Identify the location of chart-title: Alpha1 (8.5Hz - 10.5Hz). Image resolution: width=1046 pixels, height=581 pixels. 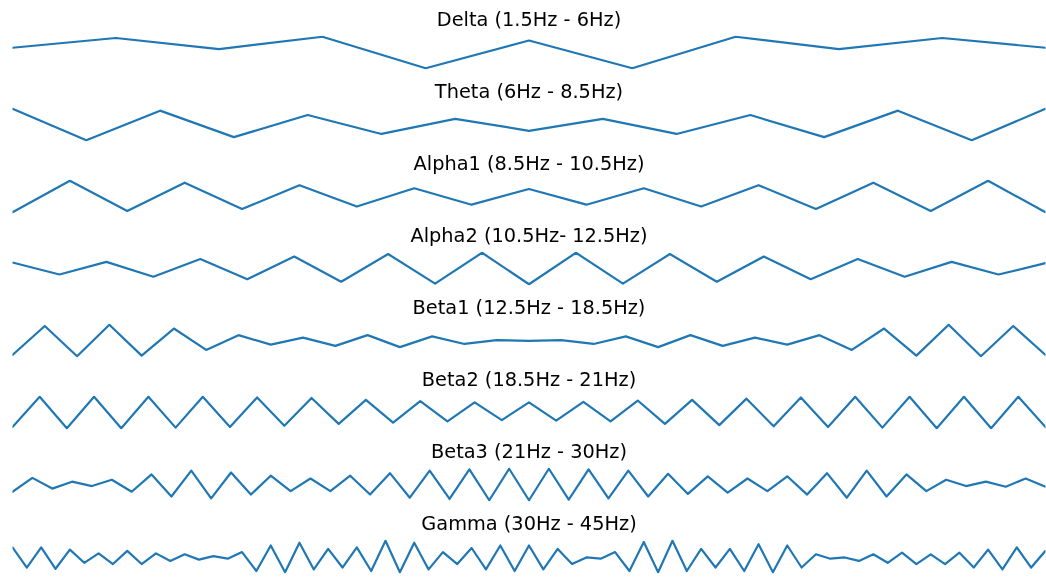
(529, 163).